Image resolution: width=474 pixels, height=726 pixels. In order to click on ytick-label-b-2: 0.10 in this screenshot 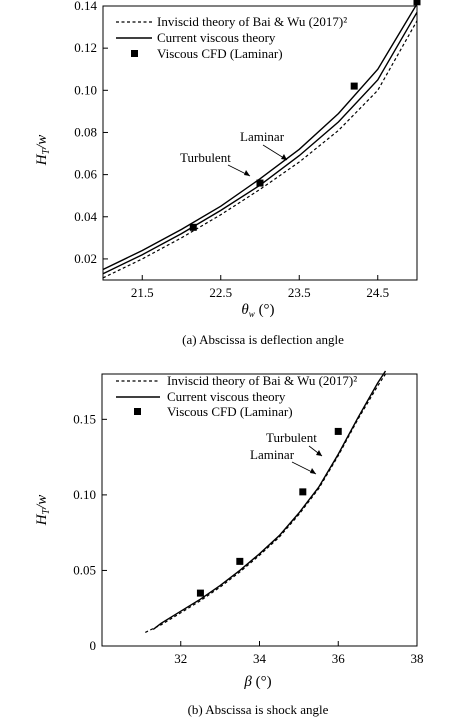, I will do `click(84, 494)`.